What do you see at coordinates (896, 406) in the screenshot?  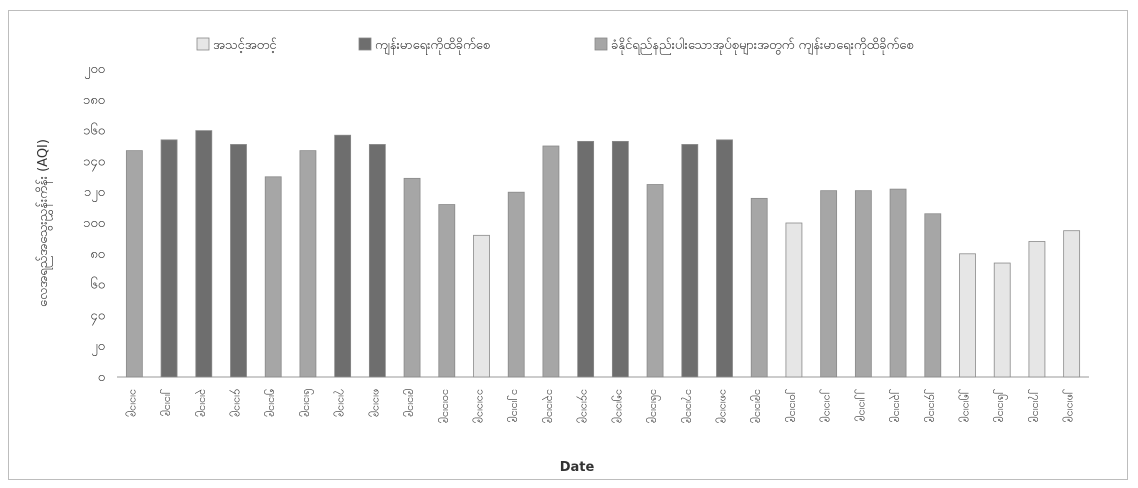 I see `x-tick-label: ၂၃၊၁၊၁၉` at bounding box center [896, 406].